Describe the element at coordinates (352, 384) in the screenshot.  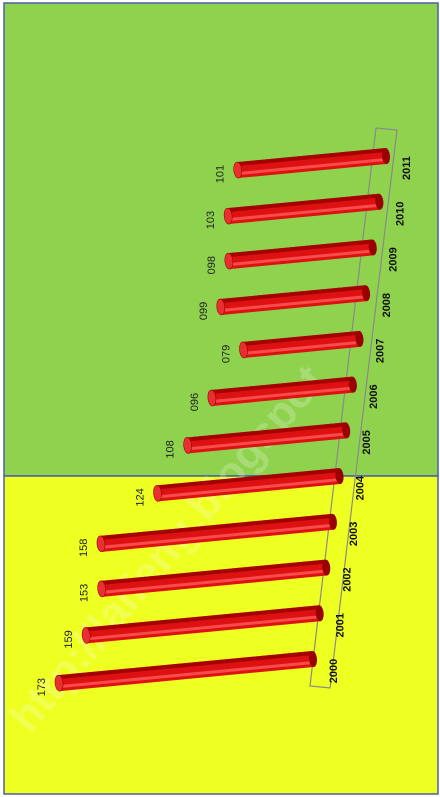
I see `bar-base-cap-2006` at that location.